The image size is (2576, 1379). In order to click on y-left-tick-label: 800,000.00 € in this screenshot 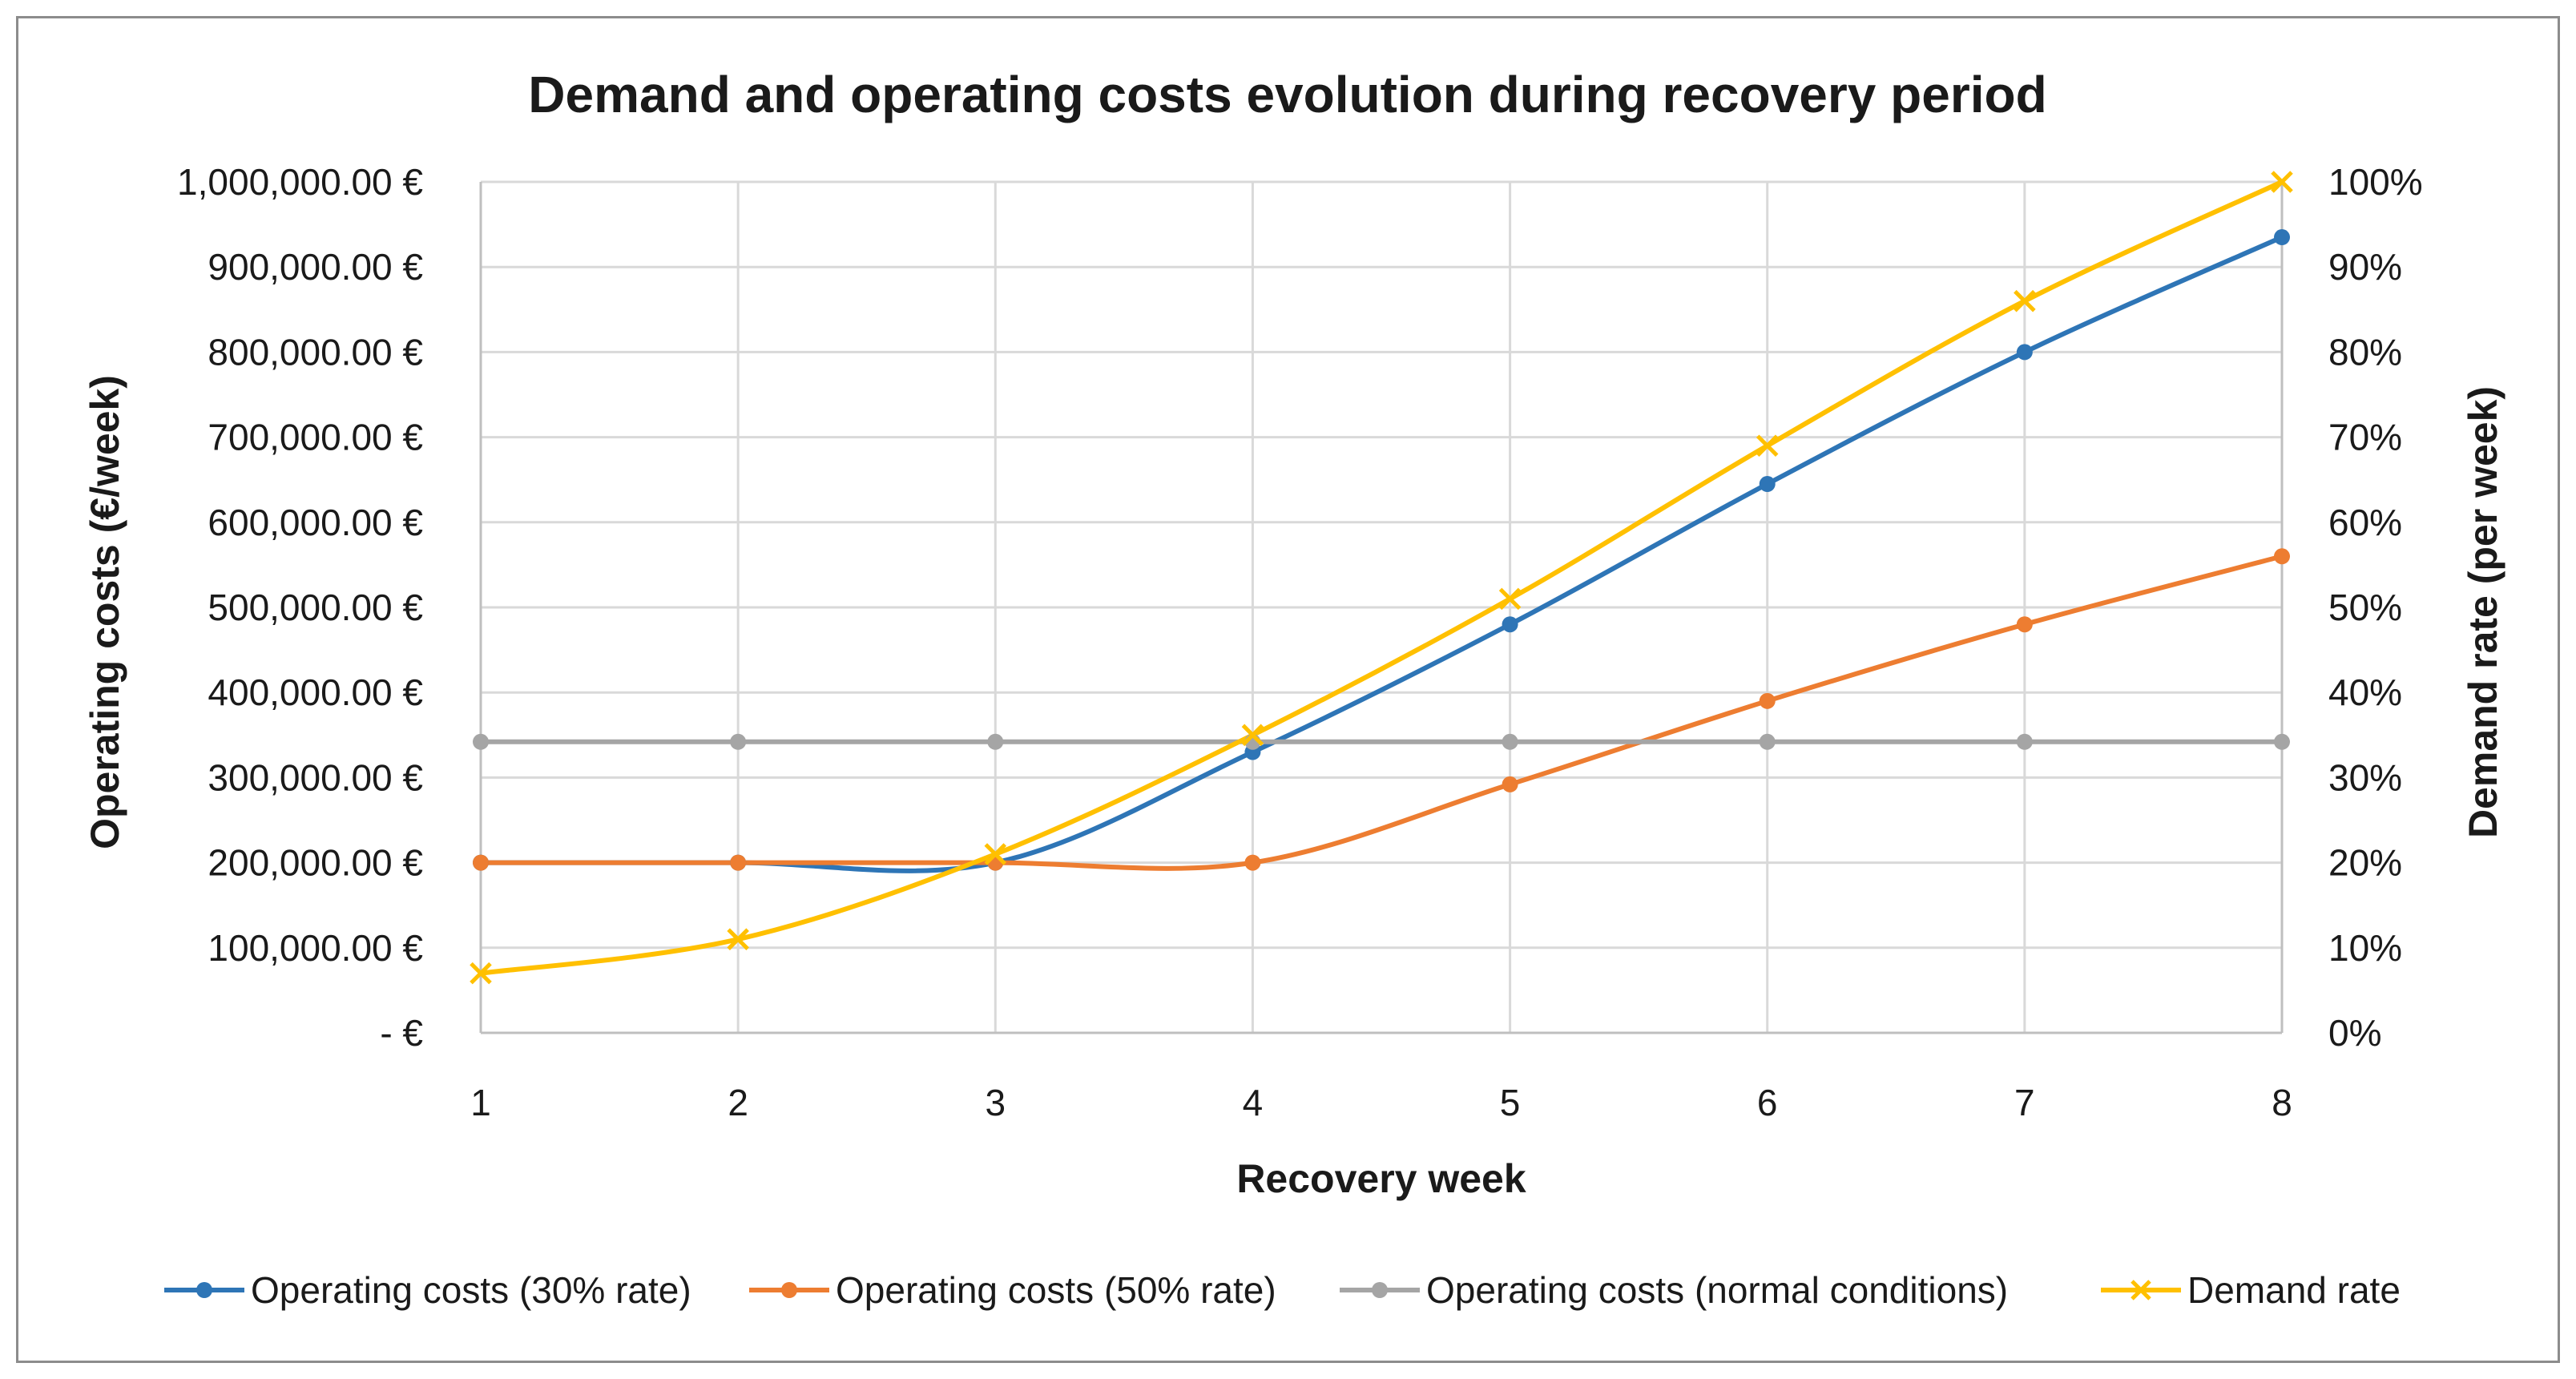, I will do `click(315, 352)`.